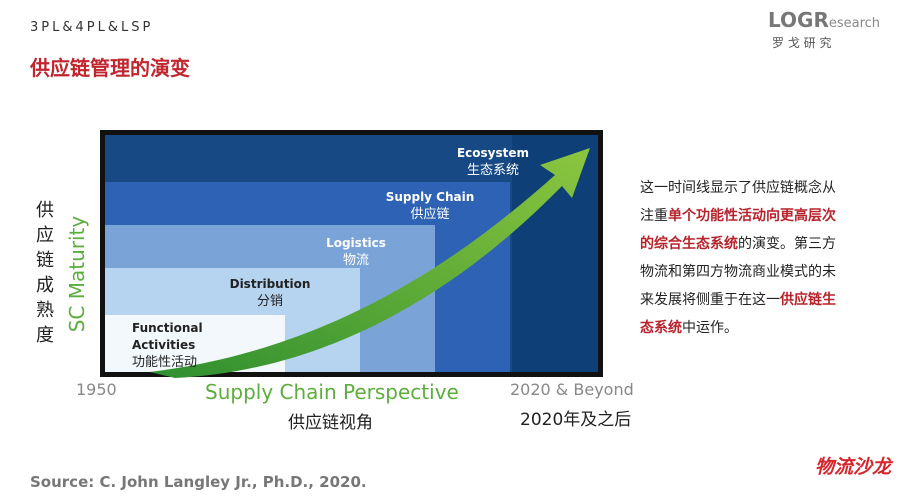 The width and height of the screenshot is (900, 500). I want to click on stage-label: Logistics 物流, so click(356, 252).